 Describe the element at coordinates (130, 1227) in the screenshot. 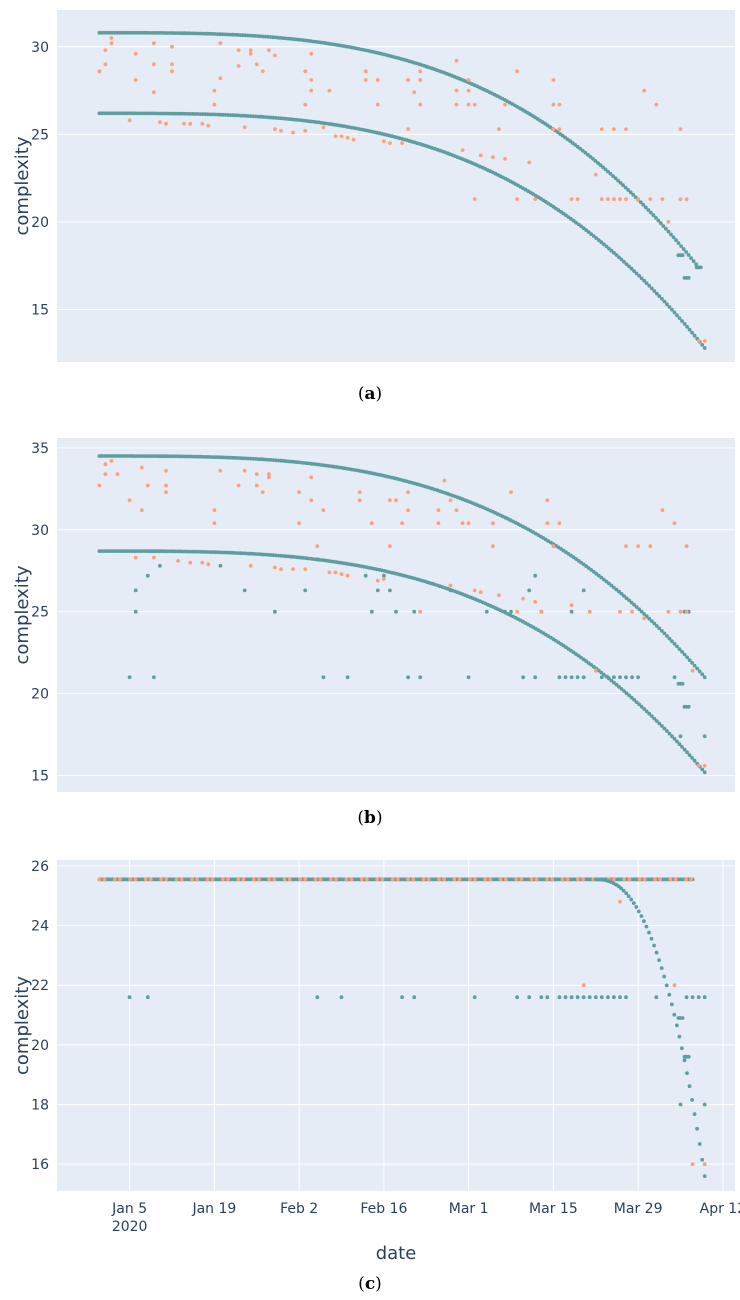

I see `x-tick-sublabel: 2020` at that location.